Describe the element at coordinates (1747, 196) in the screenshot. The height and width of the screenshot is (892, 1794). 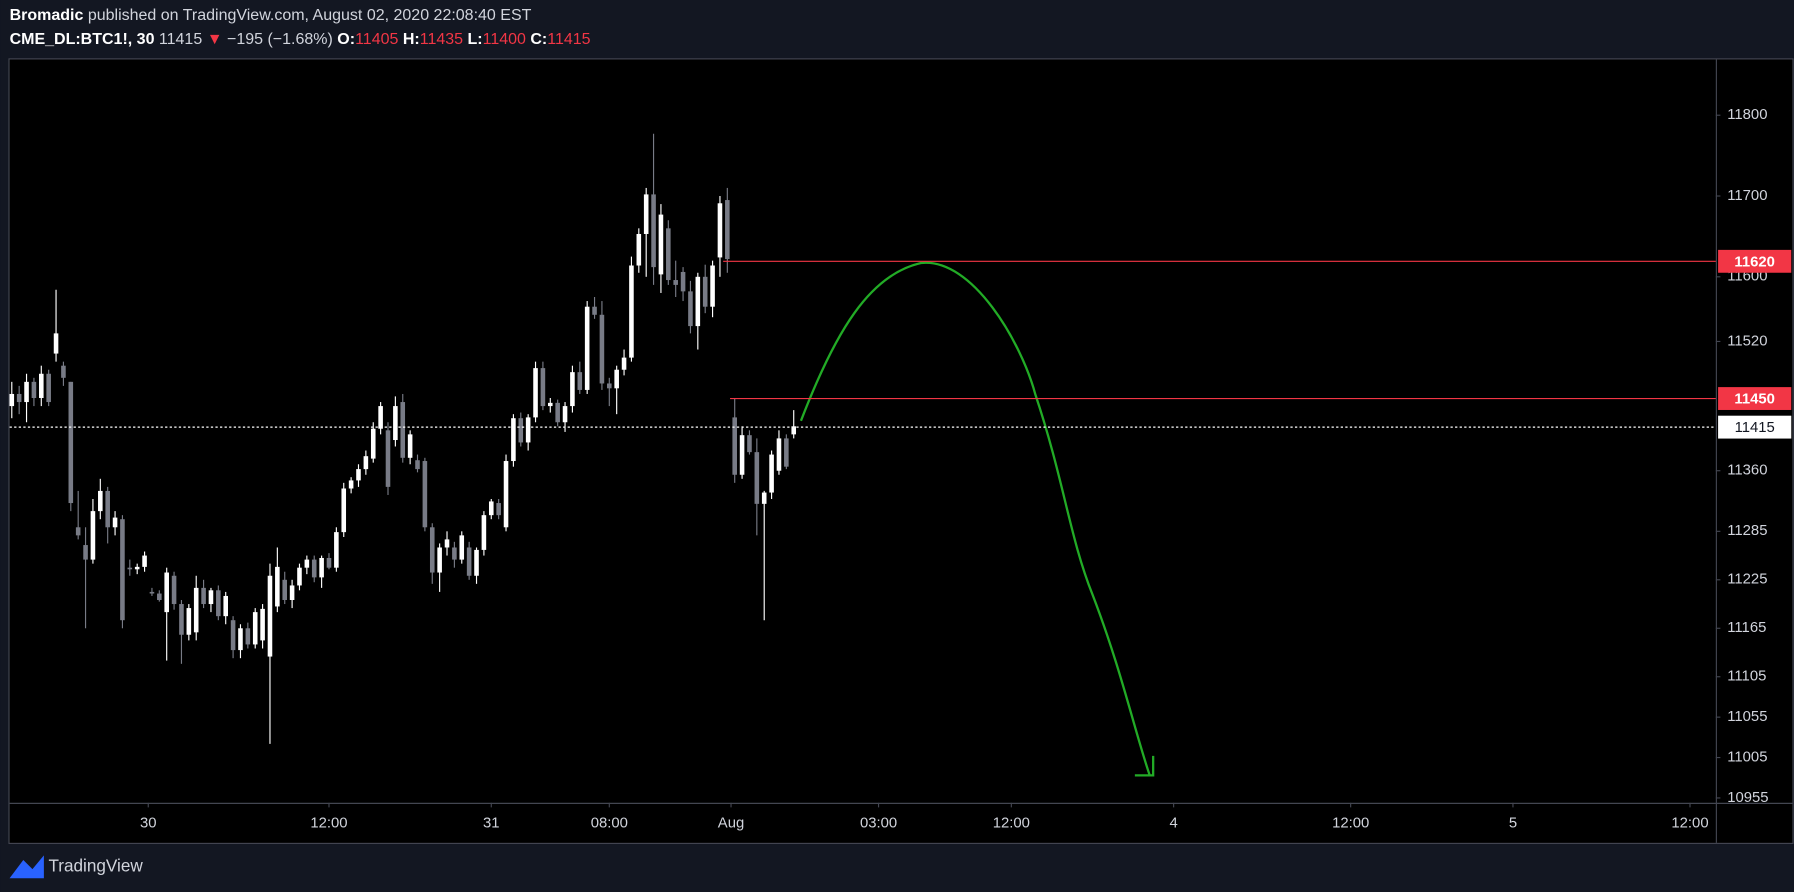
I see `y-tick-label: 11700` at that location.